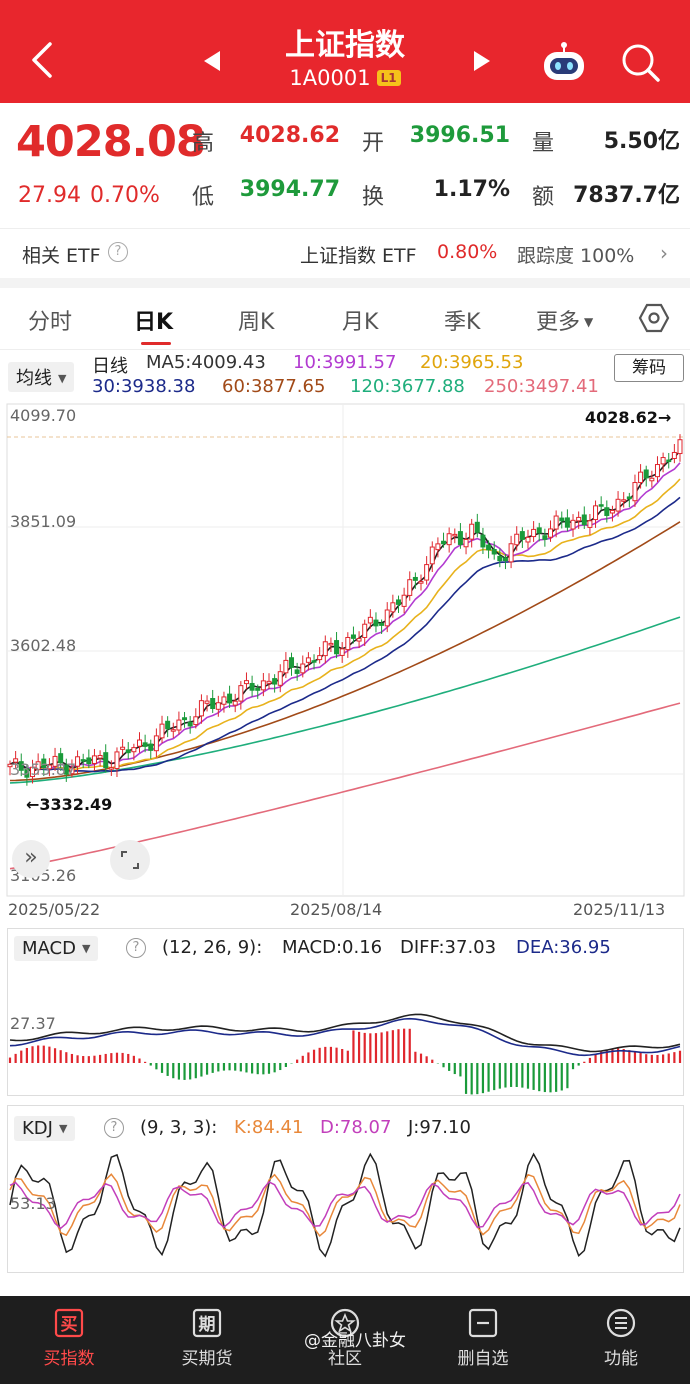 This screenshot has width=690, height=1384. What do you see at coordinates (564, 62) in the screenshot?
I see `robot-assistant-icon` at bounding box center [564, 62].